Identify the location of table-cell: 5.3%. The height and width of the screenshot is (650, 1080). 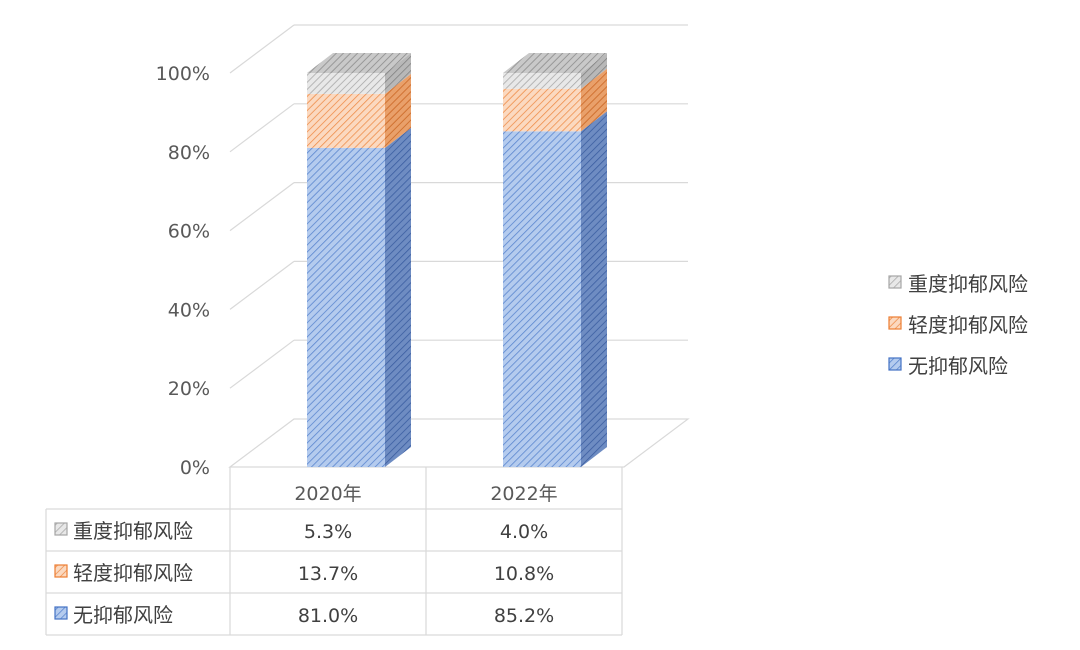
(328, 532).